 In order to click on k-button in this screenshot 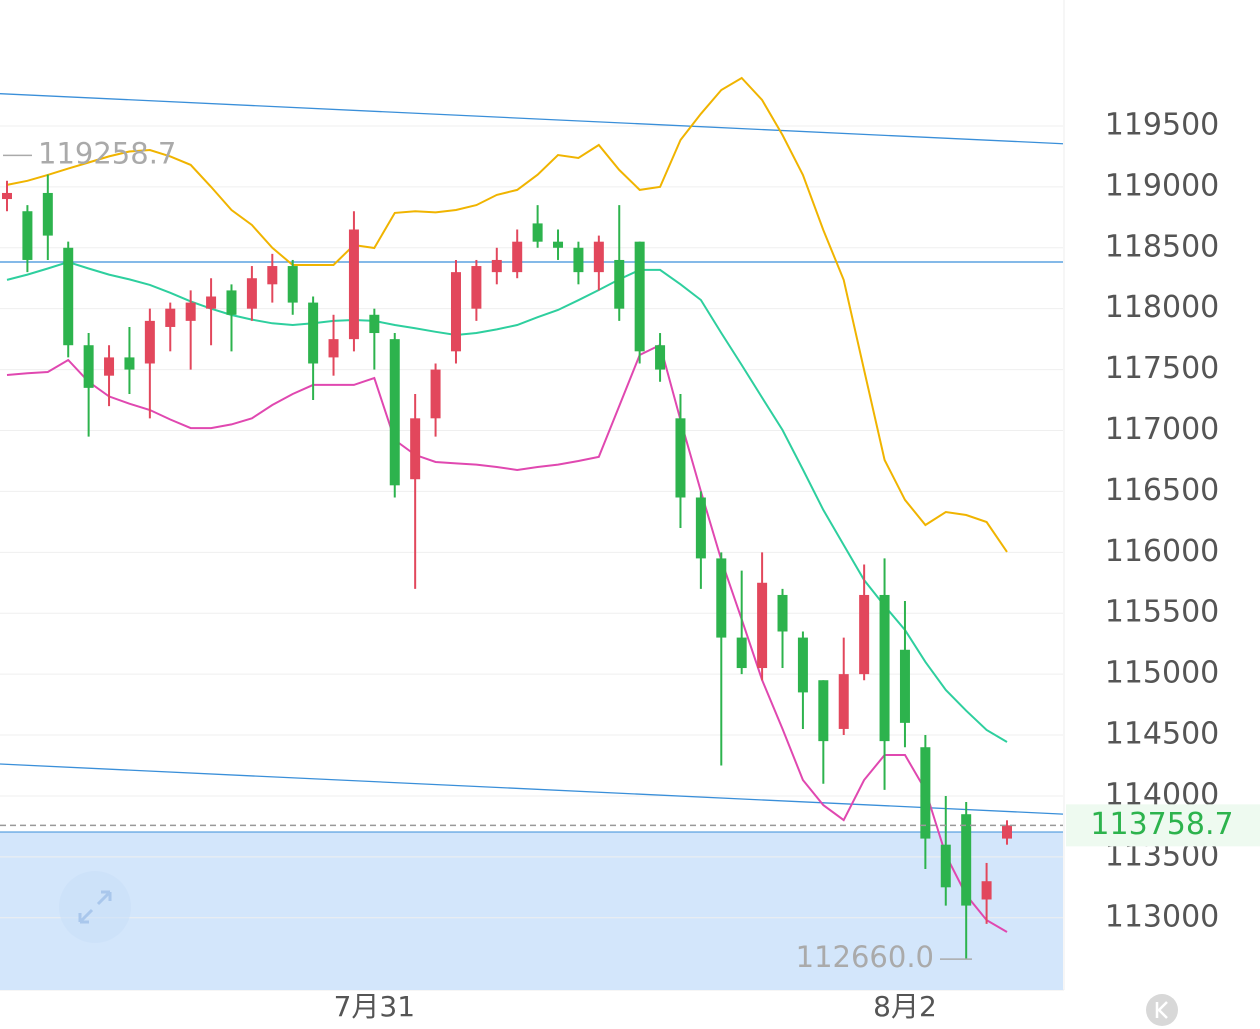, I will do `click(1162, 1010)`.